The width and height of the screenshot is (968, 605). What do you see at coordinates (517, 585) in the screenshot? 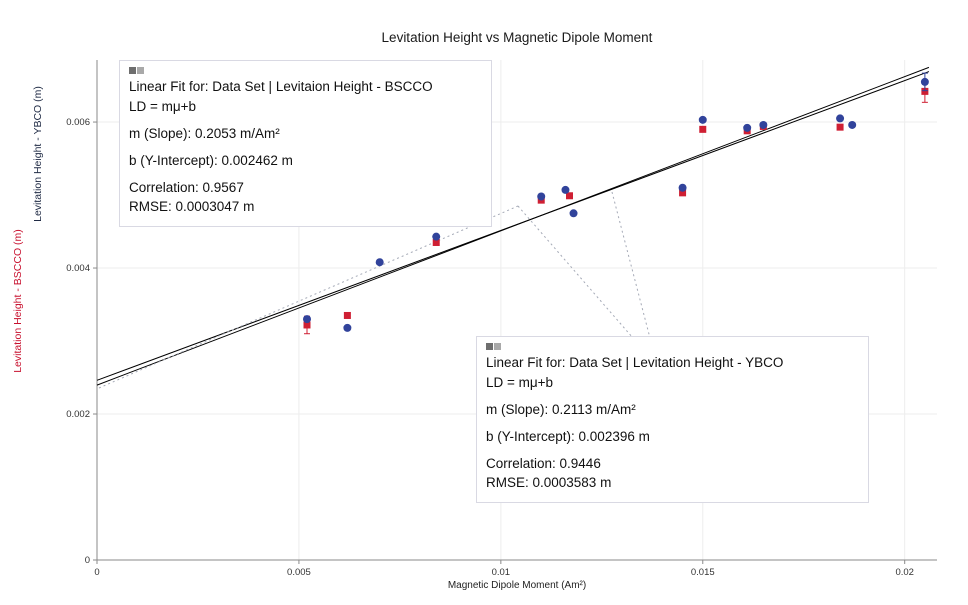
I see `x-axis-title: Magnetic Dipole Moment (Am²)` at bounding box center [517, 585].